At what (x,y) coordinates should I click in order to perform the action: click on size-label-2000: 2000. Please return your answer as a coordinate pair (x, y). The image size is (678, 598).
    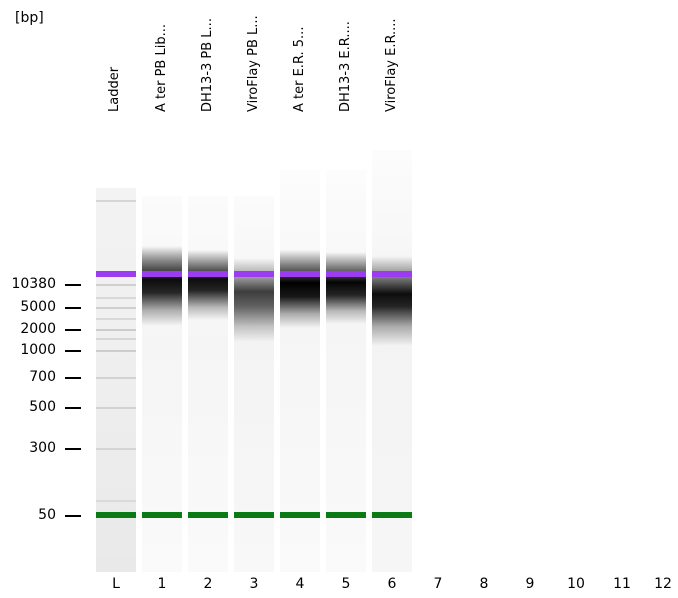
    Looking at the image, I should click on (38, 329).